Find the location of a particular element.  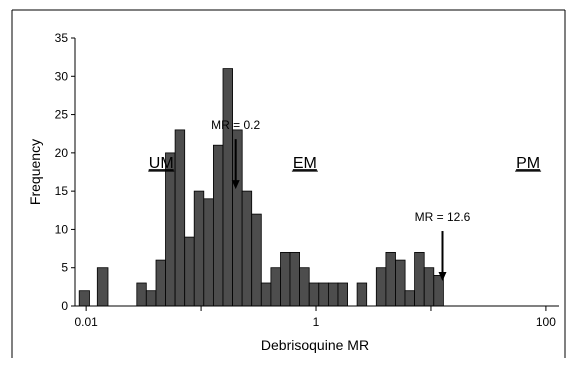

group-labels: UM EM PM is located at coordinates (345, 163).